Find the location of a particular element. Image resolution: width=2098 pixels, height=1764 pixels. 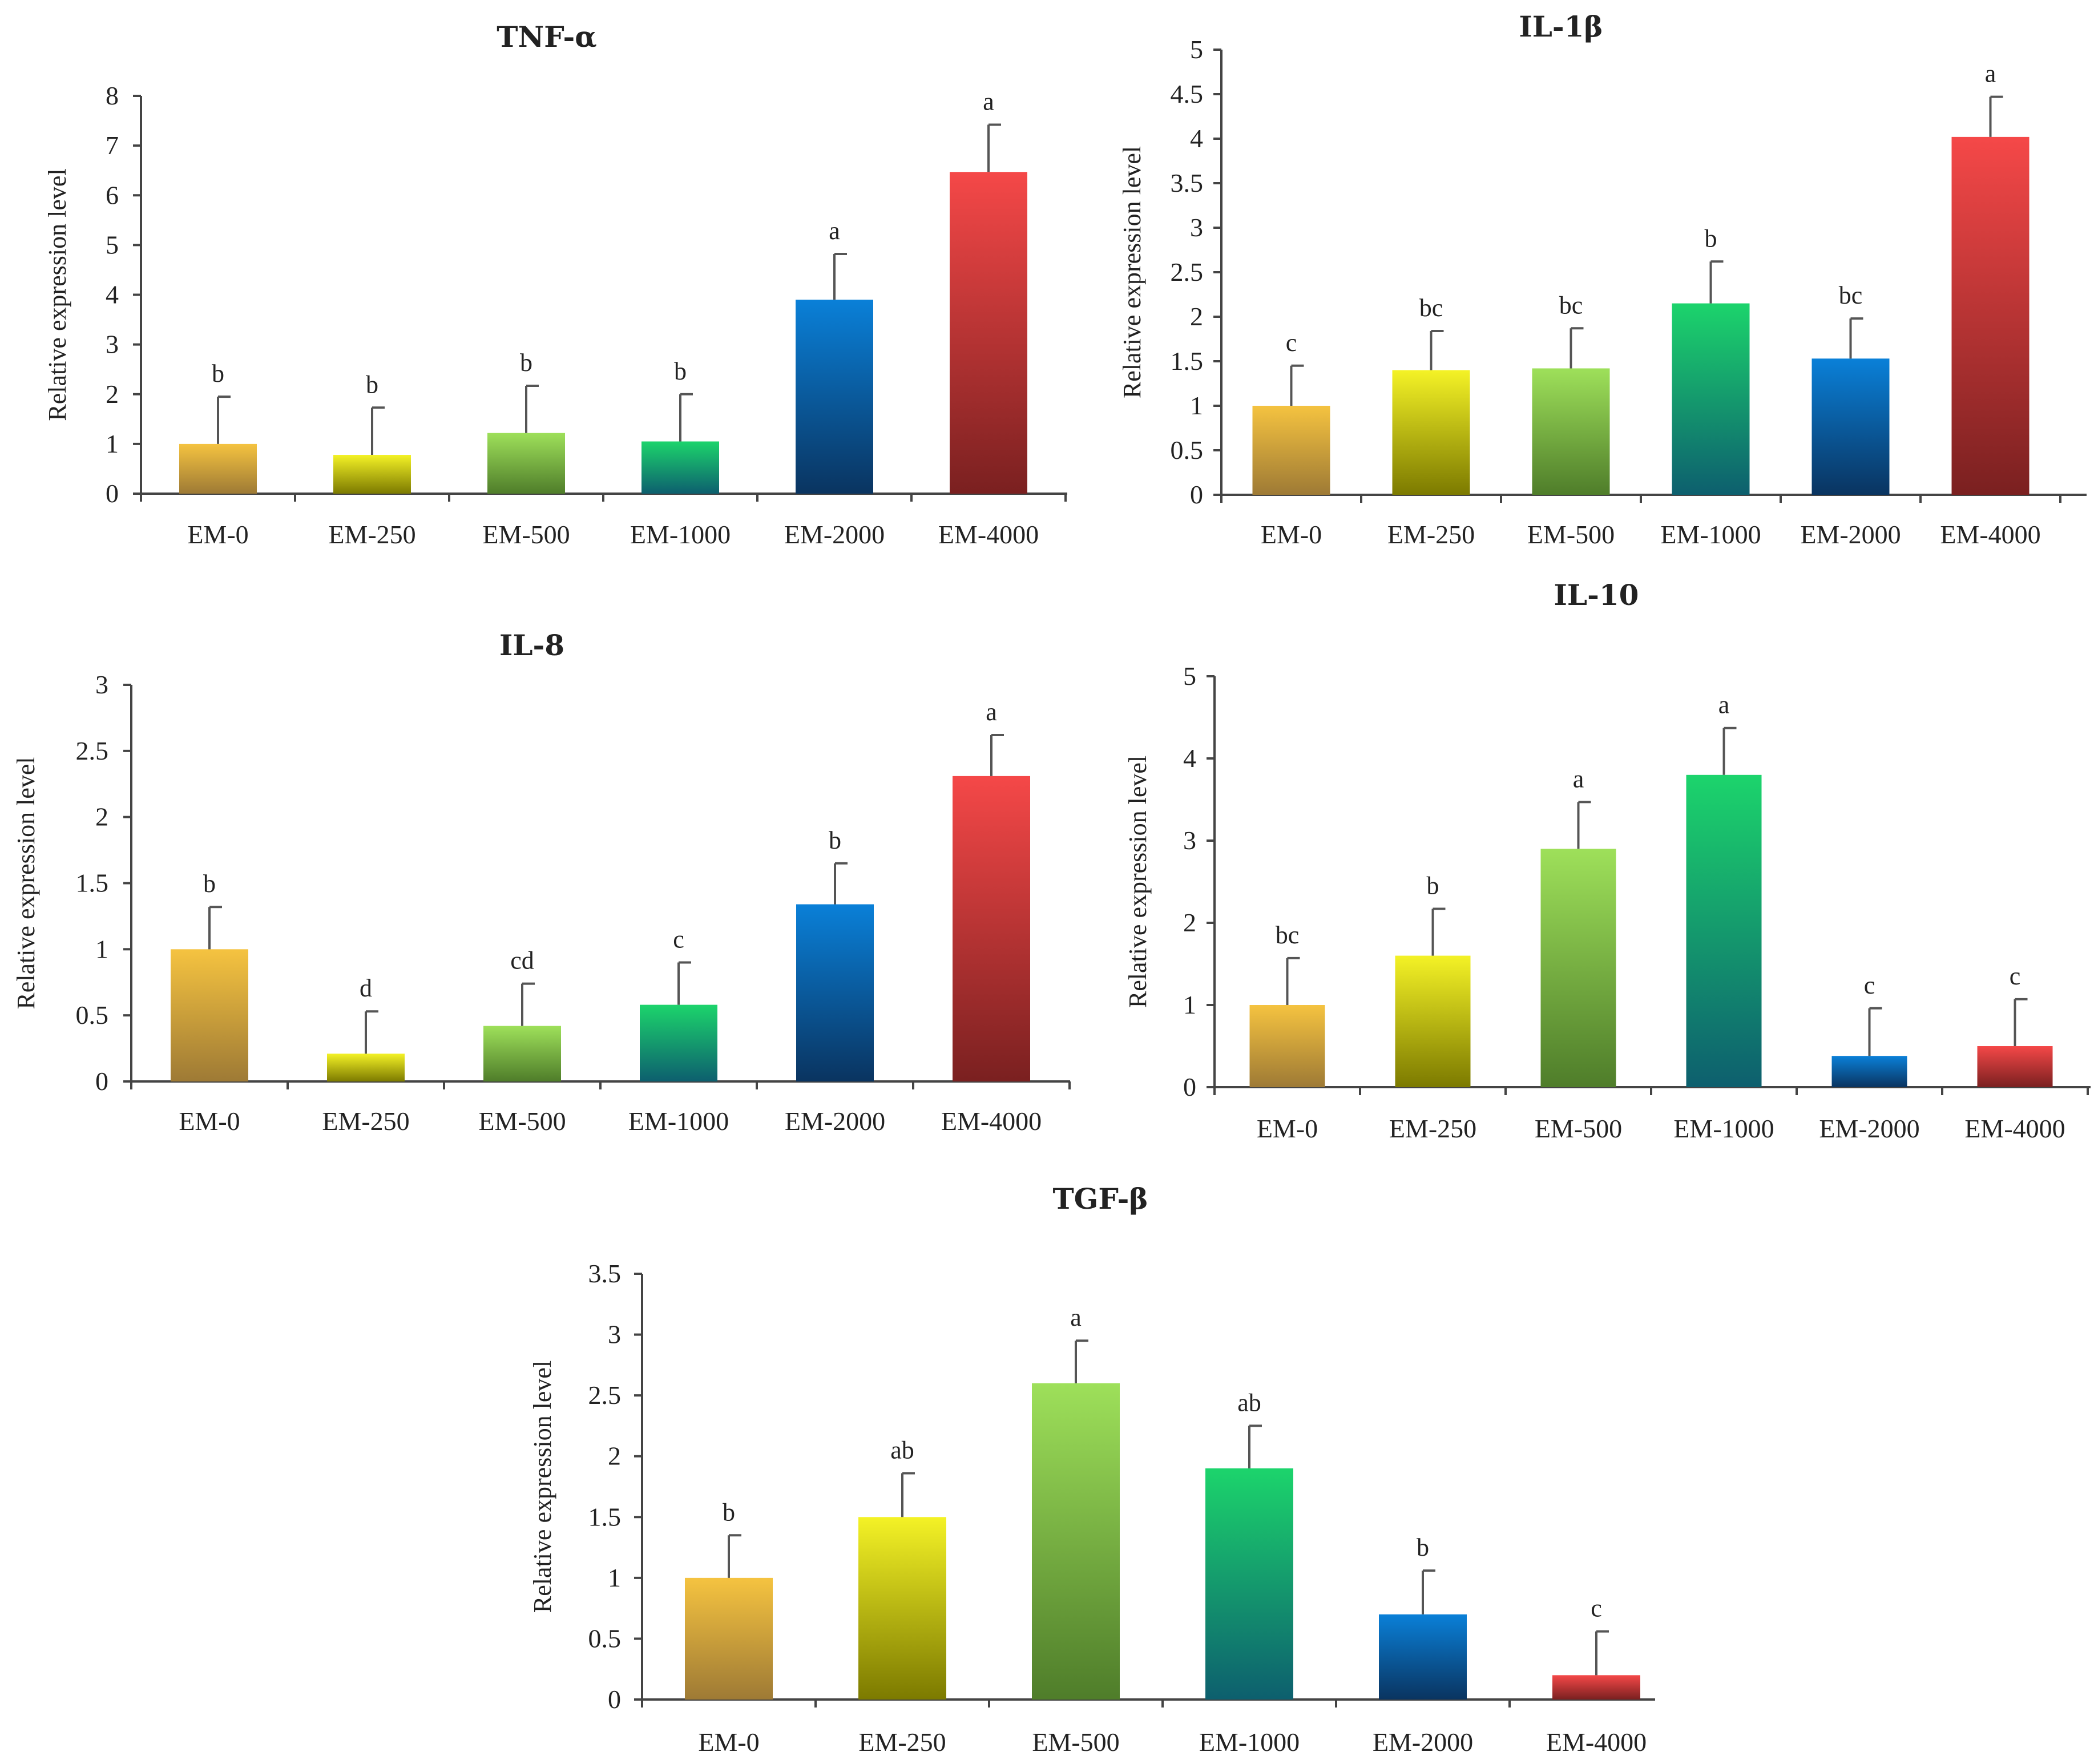

chart-title: IL-10 is located at coordinates (1597, 595).